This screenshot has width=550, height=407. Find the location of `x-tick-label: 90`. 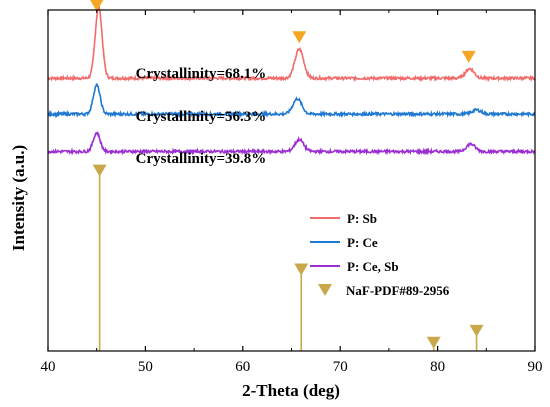

x-tick-label: 90 is located at coordinates (535, 367).